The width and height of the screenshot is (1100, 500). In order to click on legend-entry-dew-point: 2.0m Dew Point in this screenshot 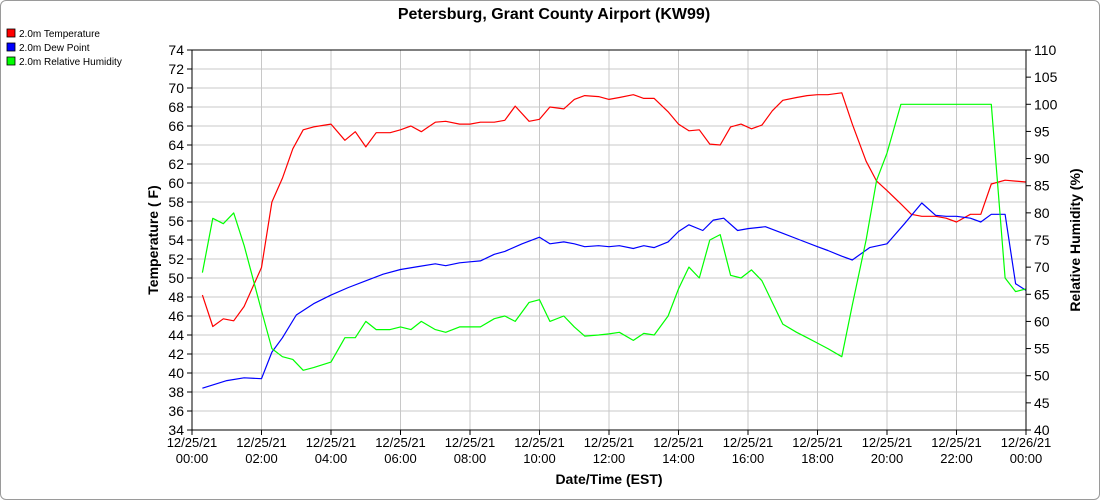, I will do `click(48, 48)`.